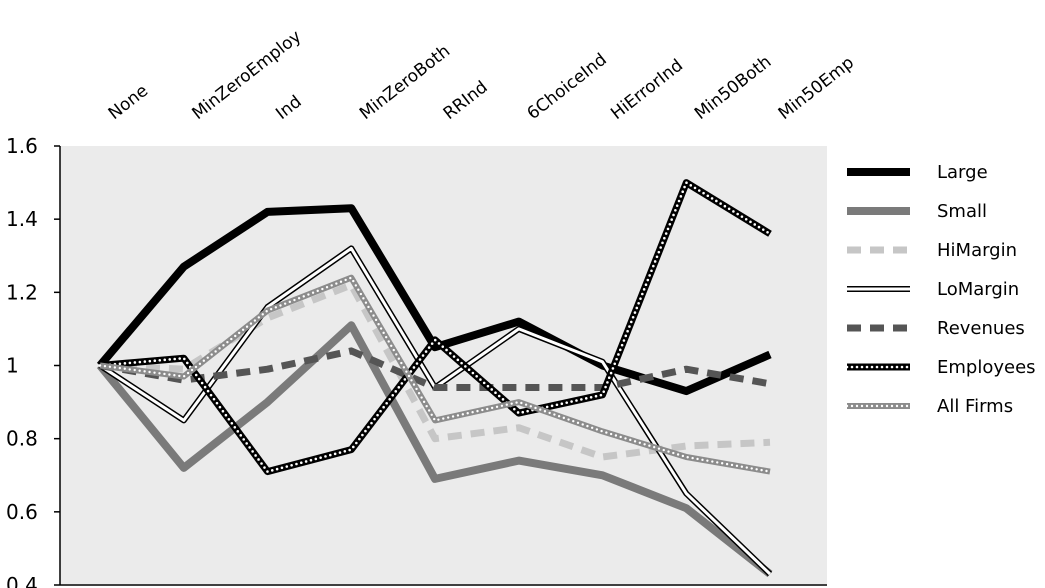 The width and height of the screenshot is (1045, 588). I want to click on data-point-employees-min50emp, so click(770, 234).